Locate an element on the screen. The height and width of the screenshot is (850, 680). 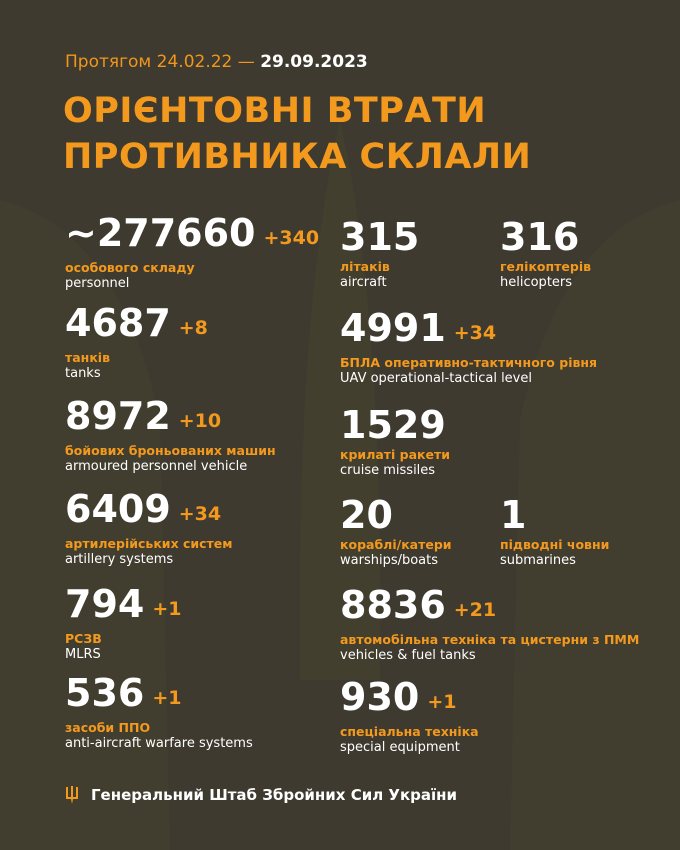
stat-item: 794 +1 РСЗВ MLRS is located at coordinates (123, 623).